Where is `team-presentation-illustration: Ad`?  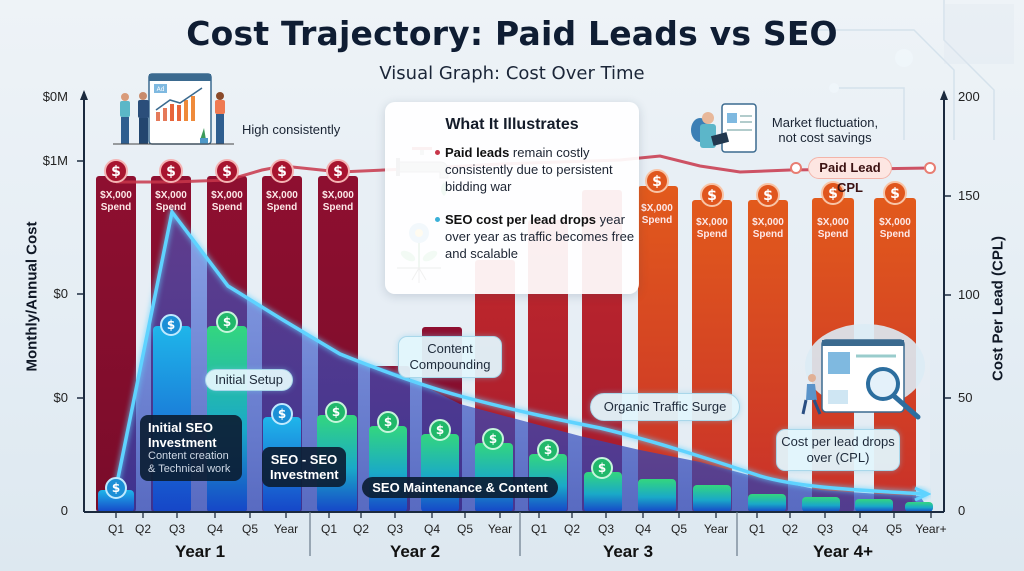 team-presentation-illustration: Ad is located at coordinates (173, 109).